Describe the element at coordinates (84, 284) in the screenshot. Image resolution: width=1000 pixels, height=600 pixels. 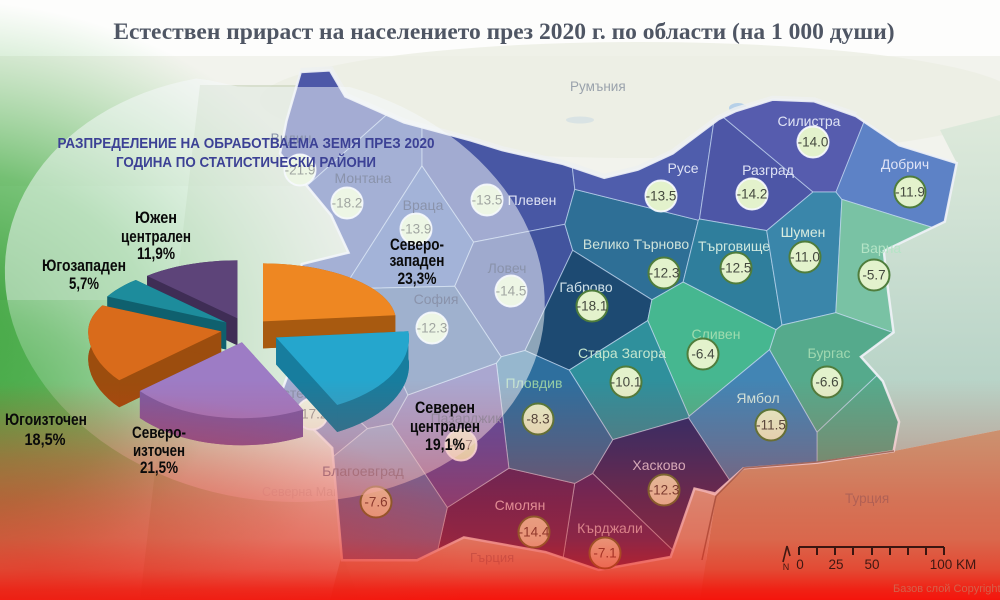
I see `svg-text: 5,7%` at that location.